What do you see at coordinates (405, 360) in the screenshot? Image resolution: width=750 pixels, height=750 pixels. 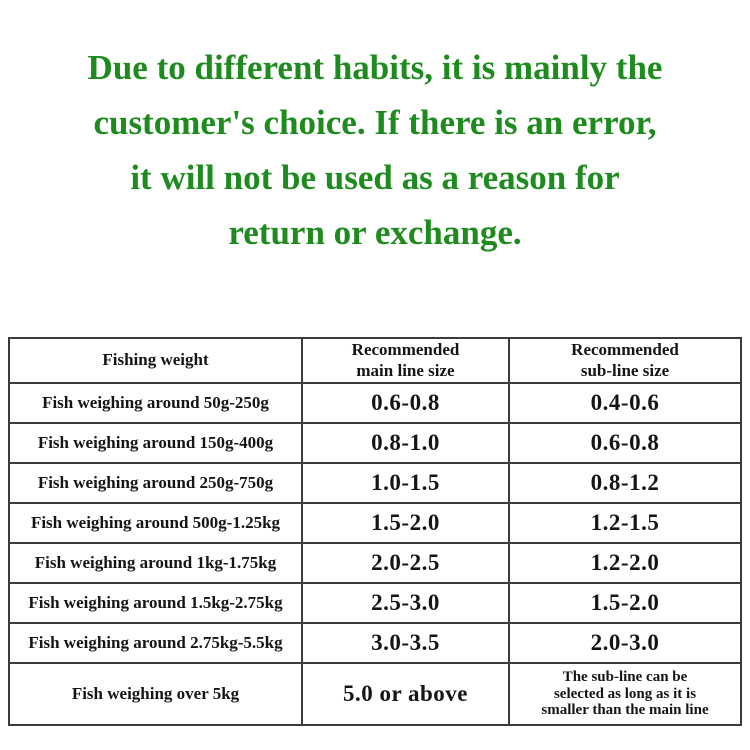 I see `header-main-line-size: Recommended main line size` at bounding box center [405, 360].